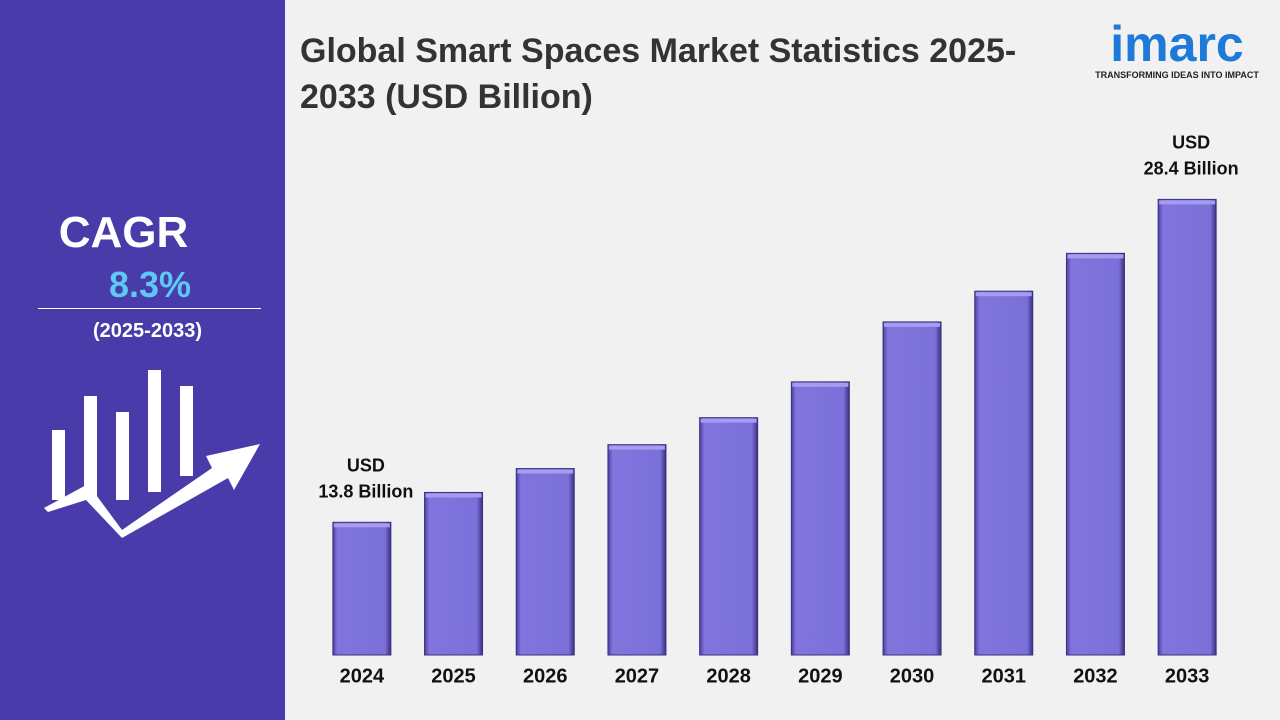 This screenshot has height=720, width=1280. I want to click on x-tick-label: 2024, so click(362, 676).